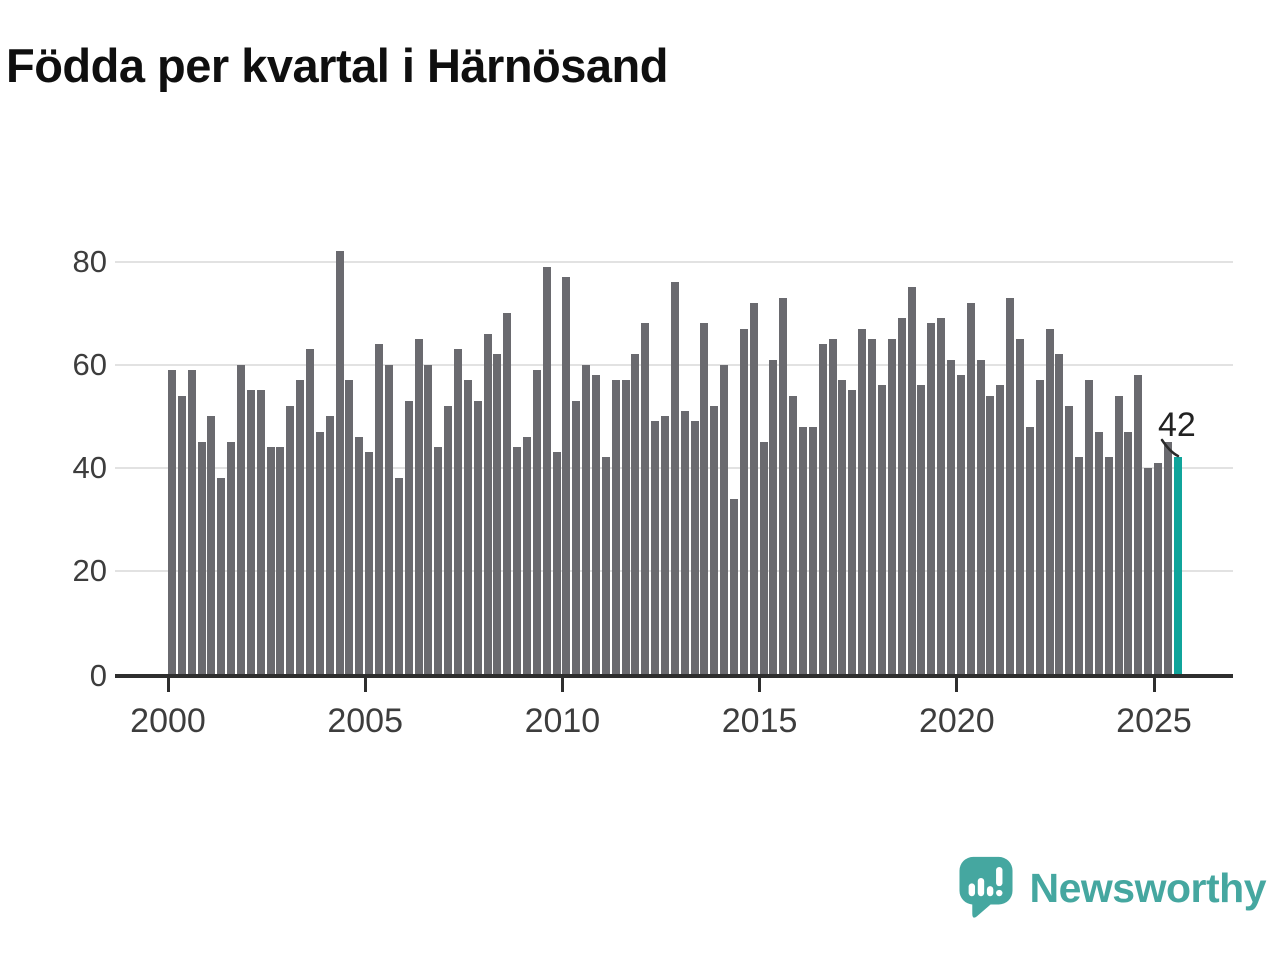 Image resolution: width=1280 pixels, height=960 pixels. What do you see at coordinates (168, 721) in the screenshot?
I see `x-axis-label-2000: 2000` at bounding box center [168, 721].